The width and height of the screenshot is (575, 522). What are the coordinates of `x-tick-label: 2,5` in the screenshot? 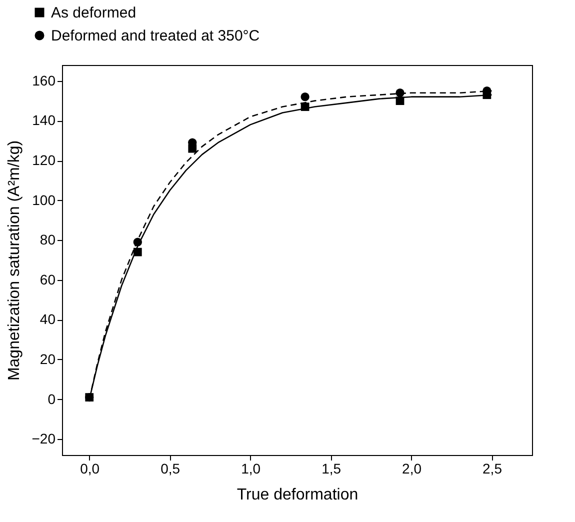 It's located at (492, 468).